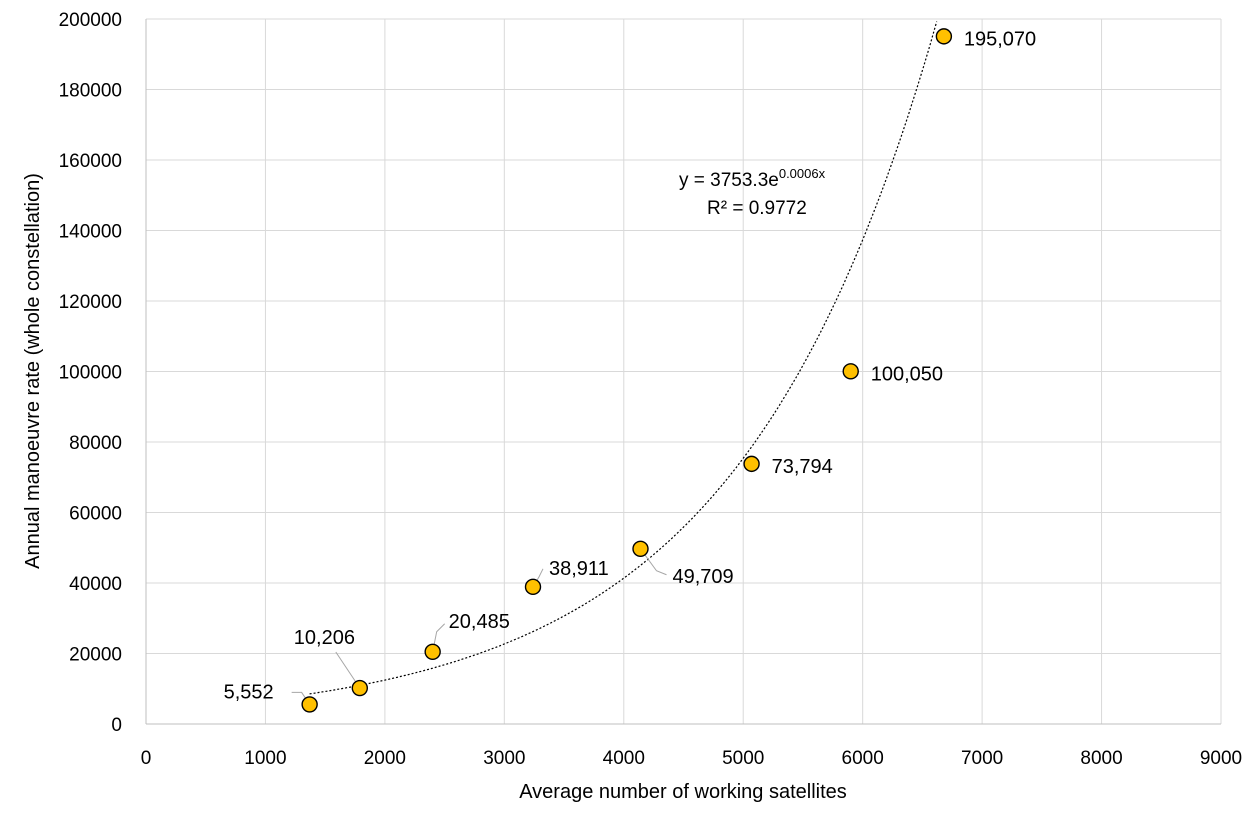 Image resolution: width=1259 pixels, height=823 pixels. I want to click on trendline-r-squared: R² = 0.9772, so click(757, 208).